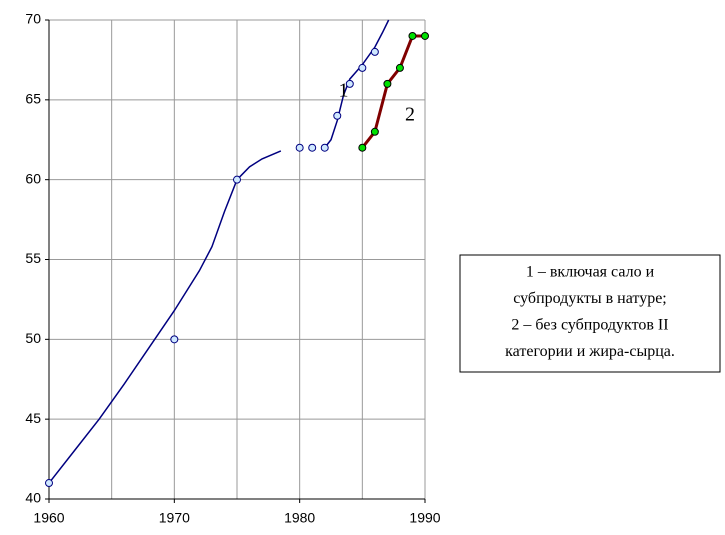  I want to click on y-tick-label: 50, so click(33, 338).